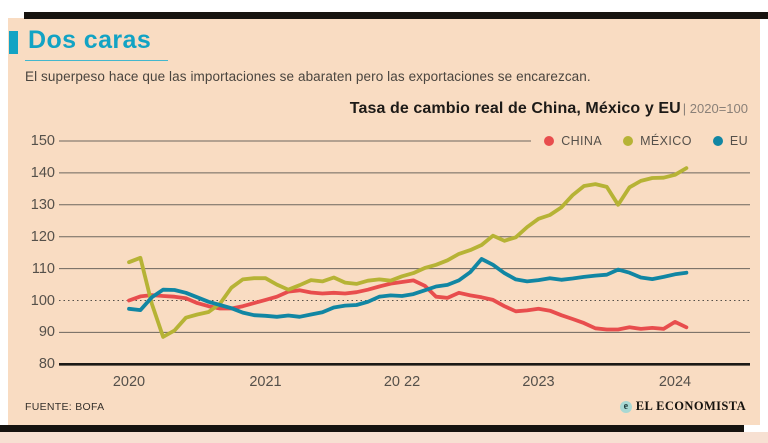  I want to click on series-line-eu, so click(408, 288).